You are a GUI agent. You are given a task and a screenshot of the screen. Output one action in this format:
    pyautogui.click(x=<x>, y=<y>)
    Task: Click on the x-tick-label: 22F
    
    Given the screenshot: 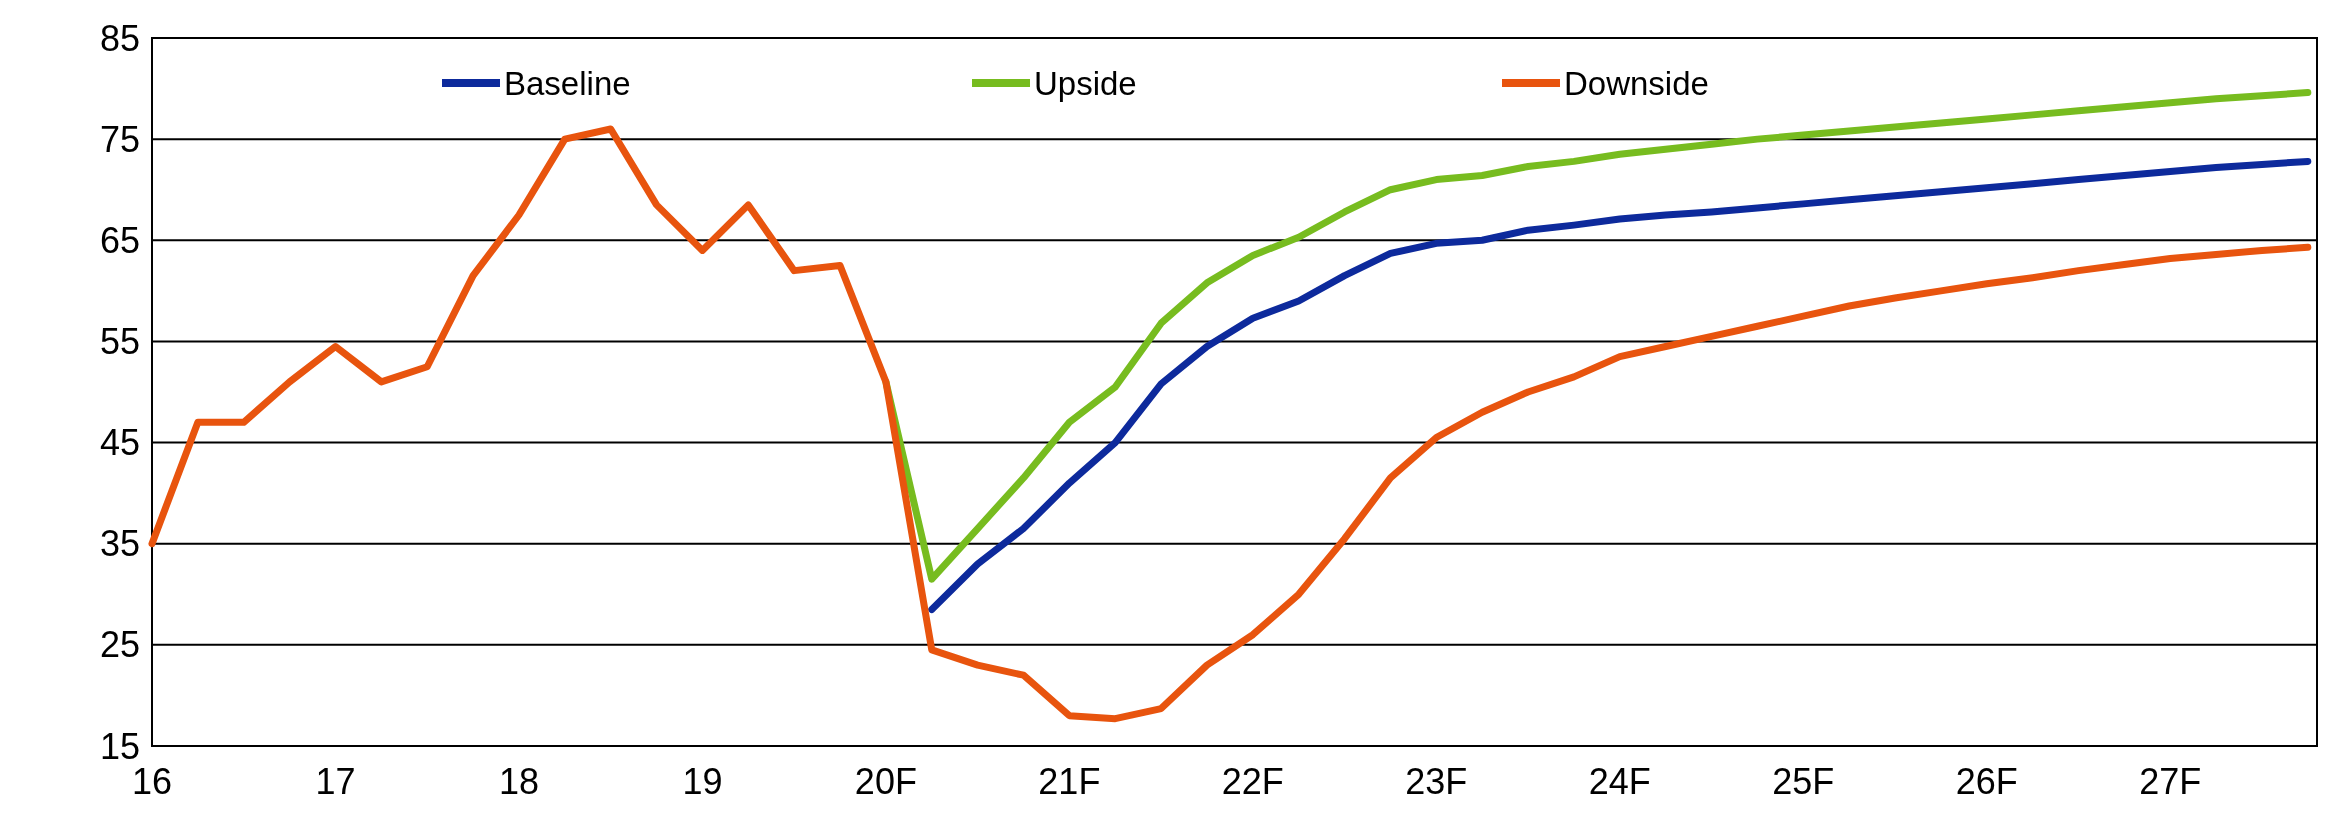 What is the action you would take?
    pyautogui.click(x=1252, y=781)
    